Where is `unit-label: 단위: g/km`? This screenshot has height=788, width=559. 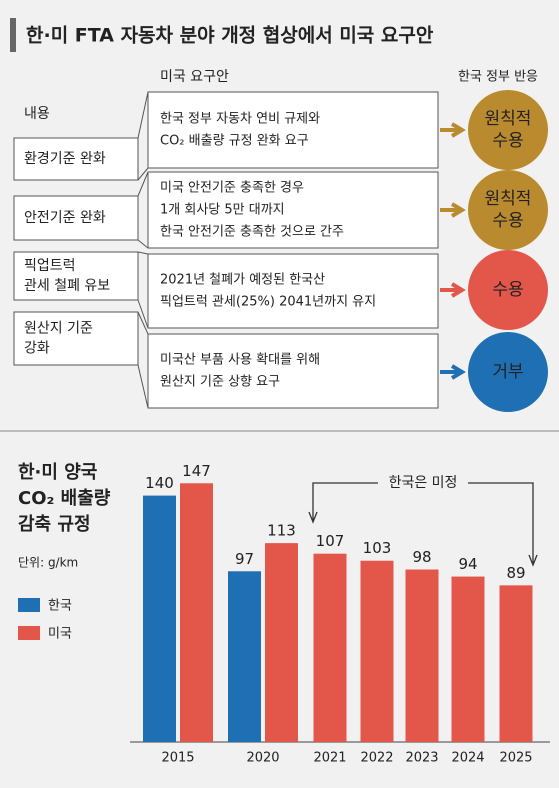 unit-label: 단위: g/km is located at coordinates (48, 563).